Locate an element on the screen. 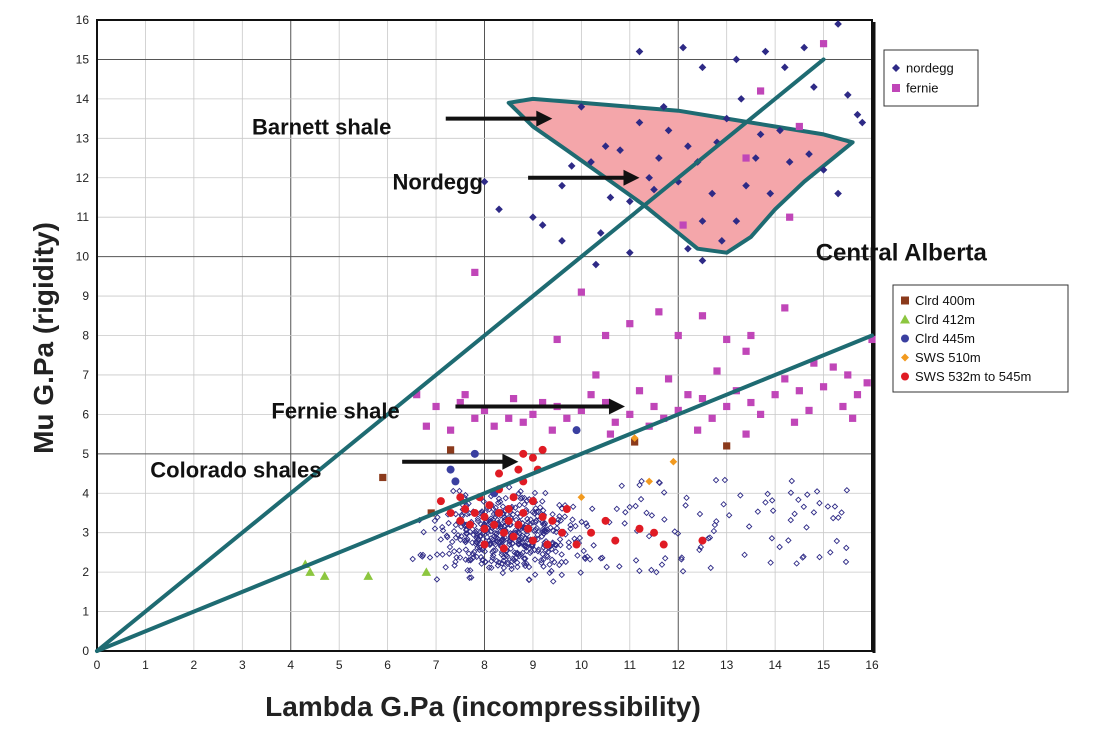  legend-marker-nordegg is located at coordinates (896, 68).